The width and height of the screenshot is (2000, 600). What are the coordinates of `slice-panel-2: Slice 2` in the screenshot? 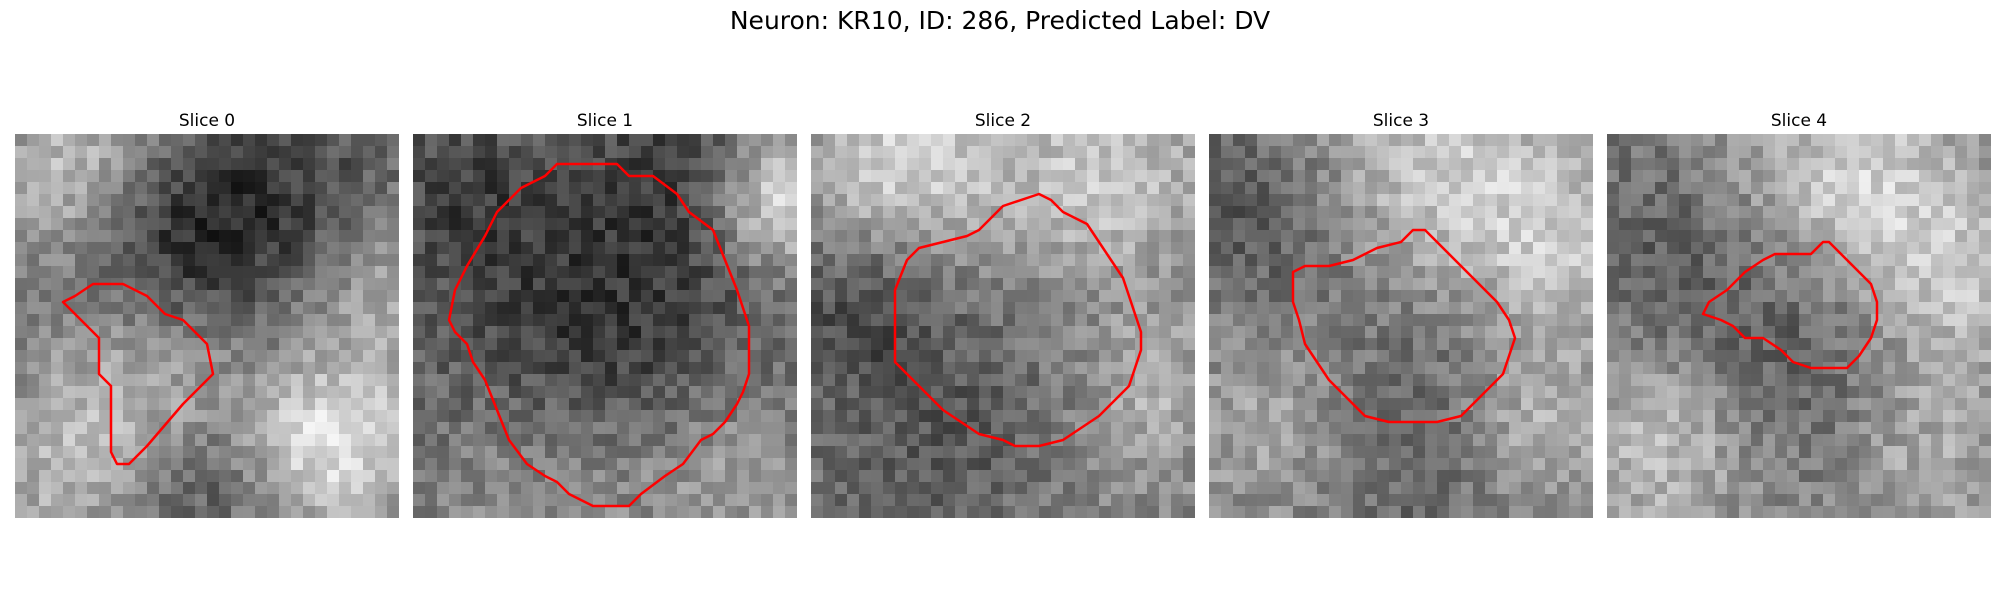 It's located at (1003, 313).